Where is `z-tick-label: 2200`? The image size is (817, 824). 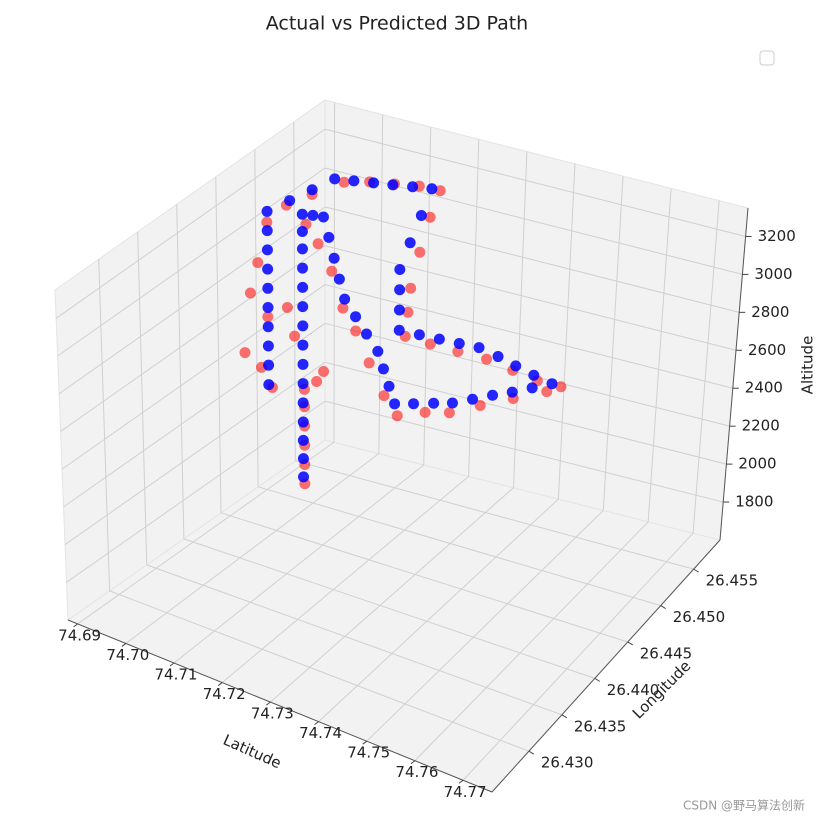
z-tick-label: 2200 is located at coordinates (761, 426).